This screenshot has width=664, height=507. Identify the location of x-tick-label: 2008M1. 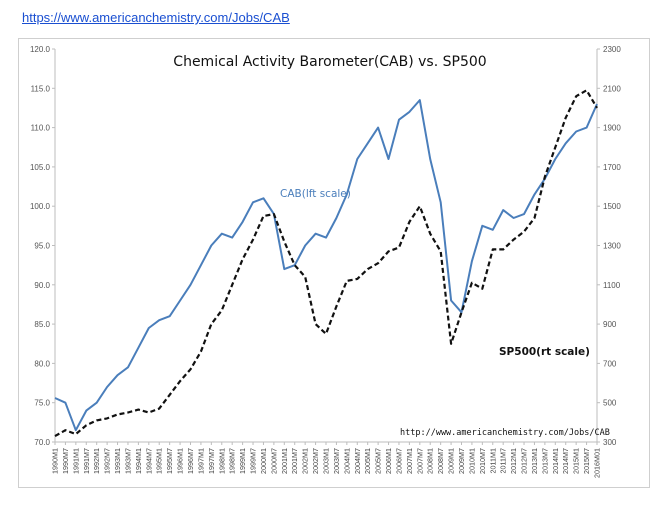
(430, 461).